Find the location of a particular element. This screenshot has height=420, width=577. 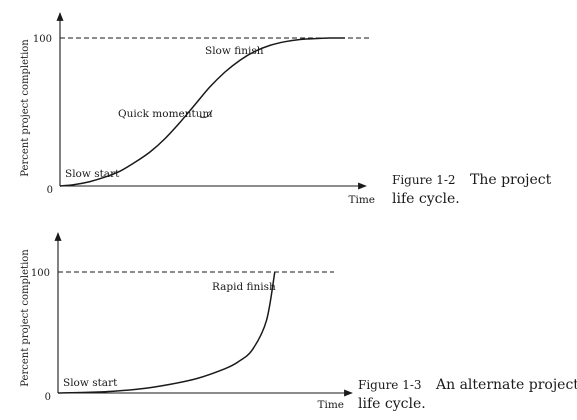

chart-2-x-label: Time is located at coordinates (330, 405).